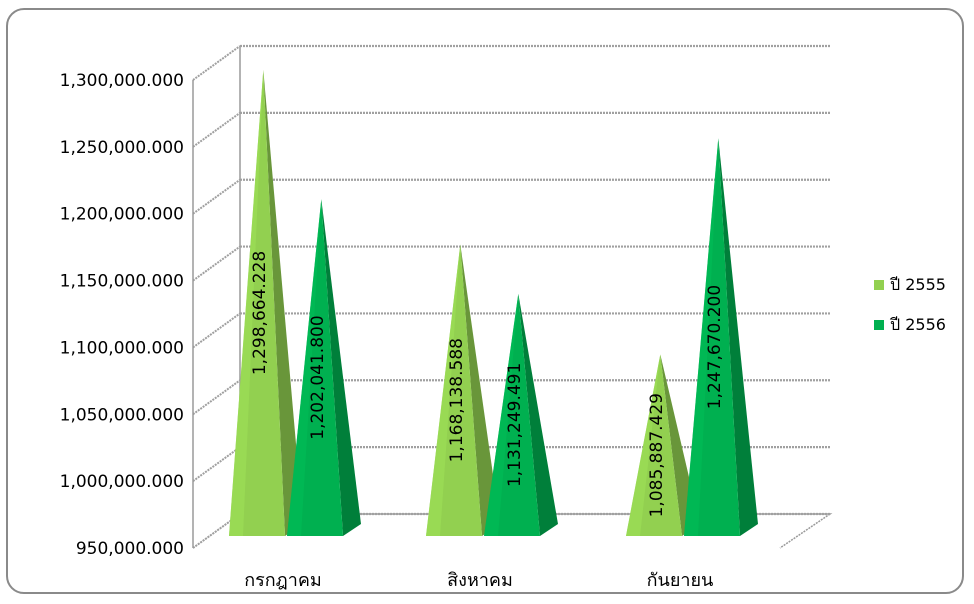 The image size is (974, 604). What do you see at coordinates (122, 81) in the screenshot?
I see `y-tick-label: 1,300,000.000` at bounding box center [122, 81].